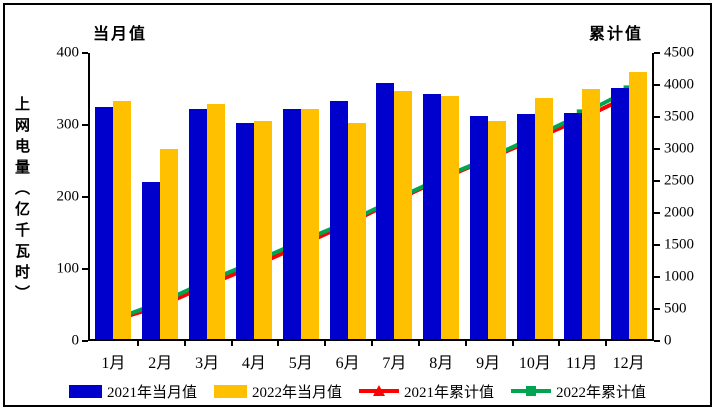  What do you see at coordinates (169, 244) in the screenshot?
I see `bar-2022年当月值-2月` at bounding box center [169, 244].